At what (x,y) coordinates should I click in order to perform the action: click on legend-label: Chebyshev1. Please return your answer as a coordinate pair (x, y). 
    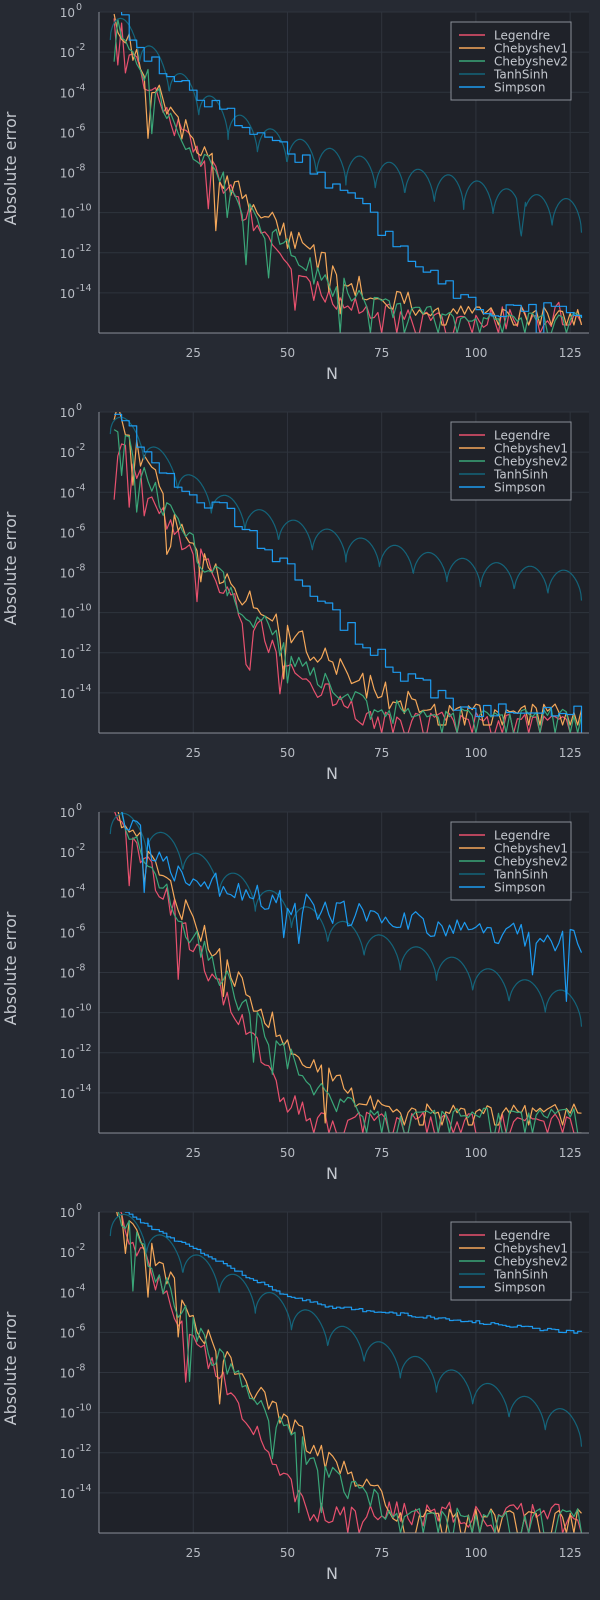
    Looking at the image, I should click on (531, 849).